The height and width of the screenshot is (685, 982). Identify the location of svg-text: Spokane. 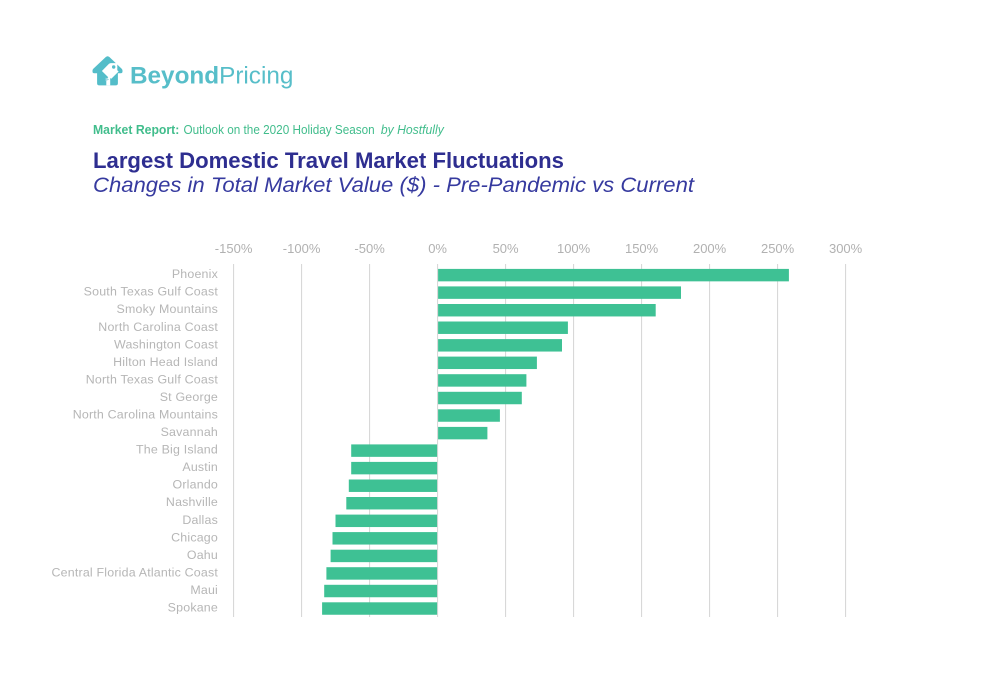
(193, 608).